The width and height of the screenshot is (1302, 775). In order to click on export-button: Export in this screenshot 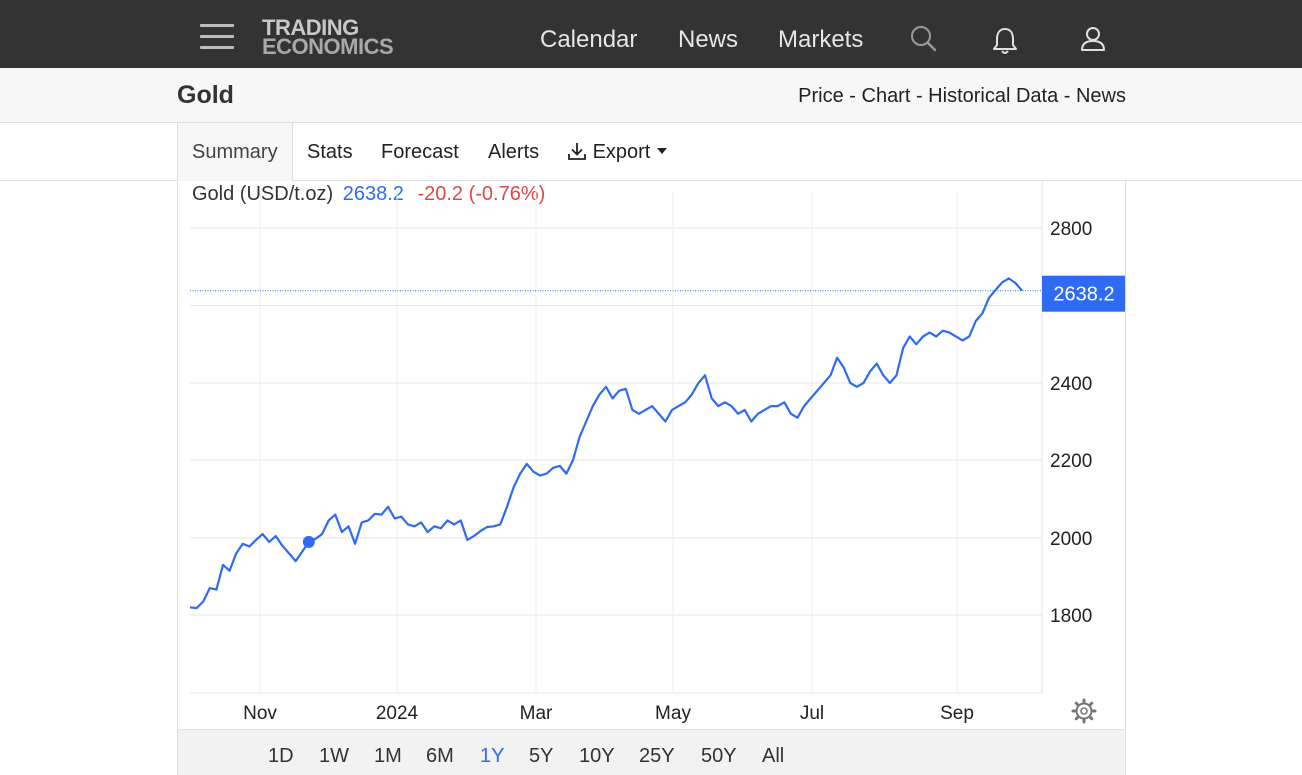, I will do `click(617, 152)`.